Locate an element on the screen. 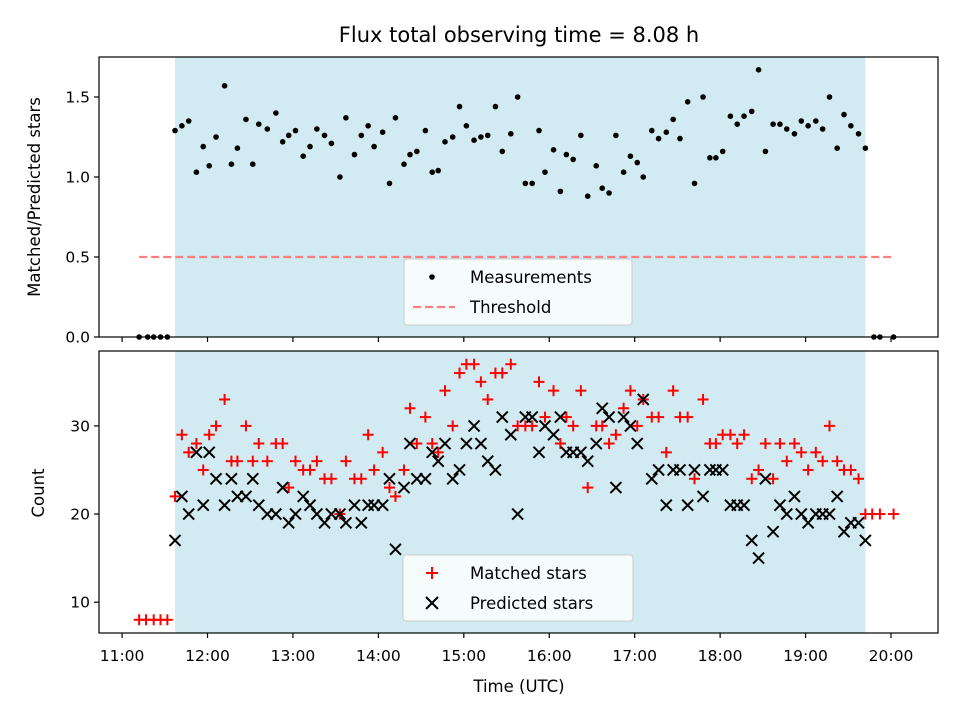  legend-label-matched-stars: Matched stars is located at coordinates (528, 573).